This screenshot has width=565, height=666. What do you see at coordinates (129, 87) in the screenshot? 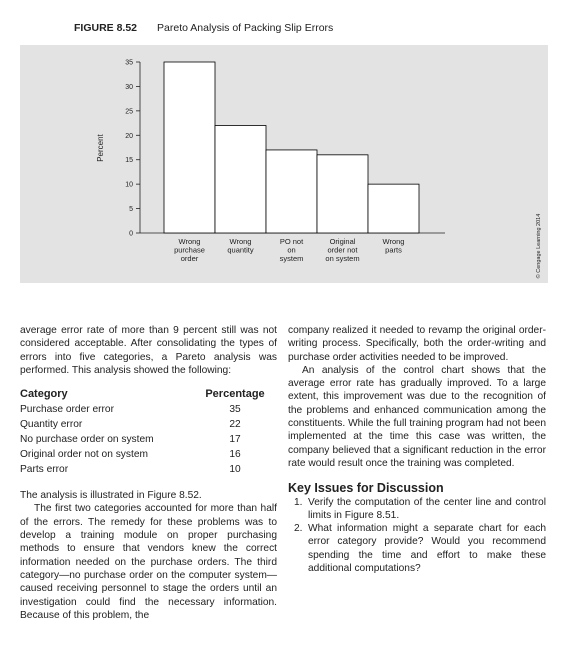
I see `y-tick-label: 30` at bounding box center [129, 87].